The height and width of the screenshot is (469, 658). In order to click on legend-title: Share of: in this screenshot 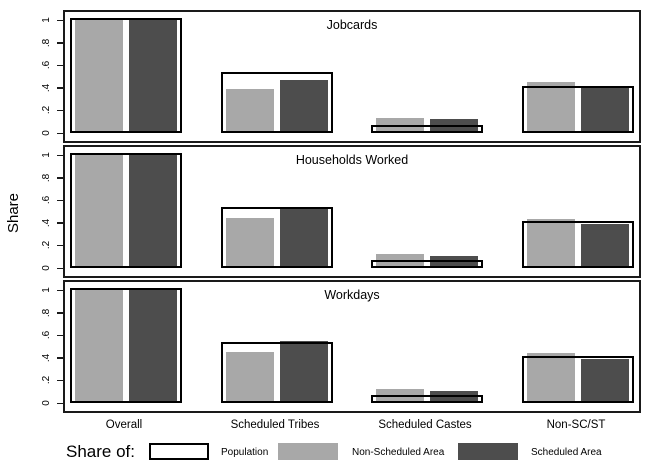, I will do `click(100, 451)`.